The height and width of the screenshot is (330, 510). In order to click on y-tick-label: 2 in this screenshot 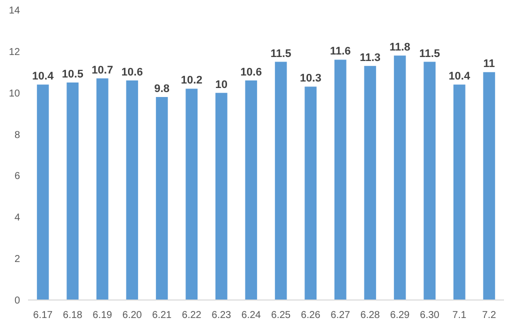, I will do `click(17, 260)`.